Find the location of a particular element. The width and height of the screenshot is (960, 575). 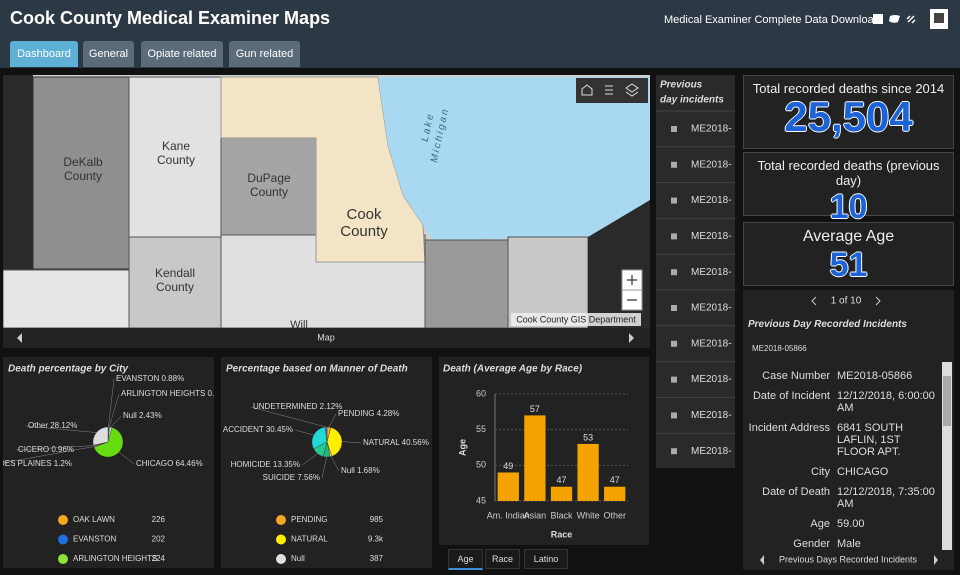

logo is located at coordinates (939, 19).